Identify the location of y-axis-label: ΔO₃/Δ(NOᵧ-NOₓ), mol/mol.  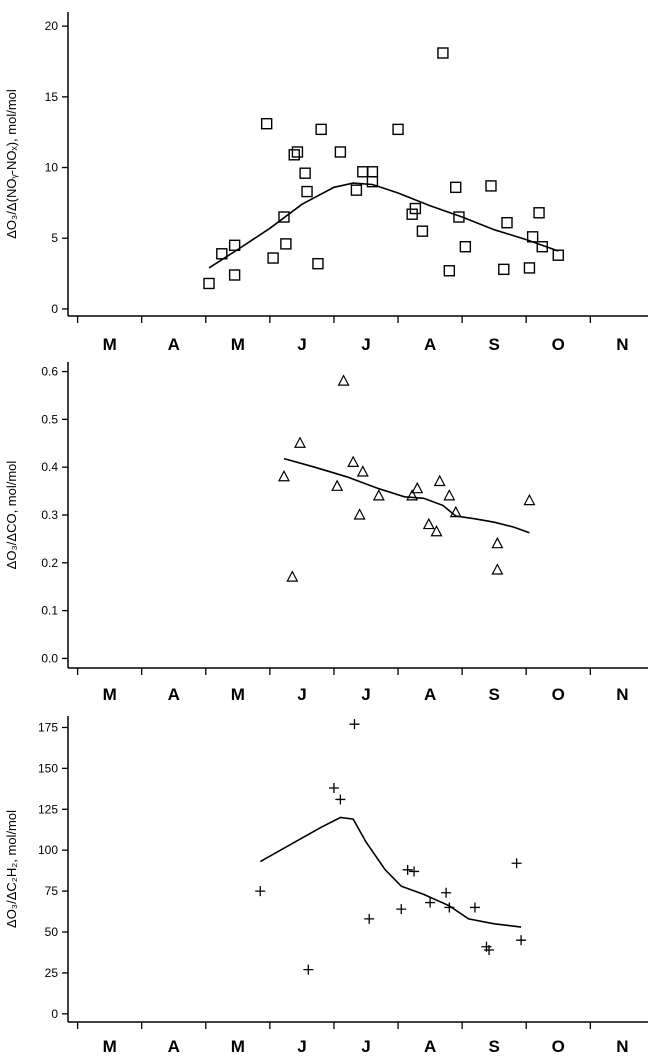
(11, 164).